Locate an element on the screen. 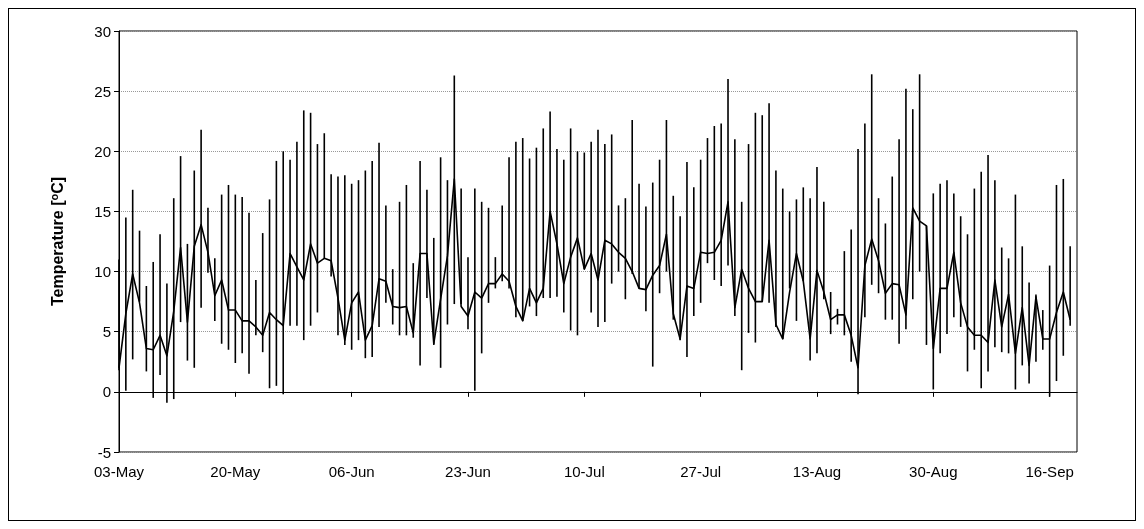 The image size is (1144, 529). x-tick-label: 27-Jul is located at coordinates (701, 471).